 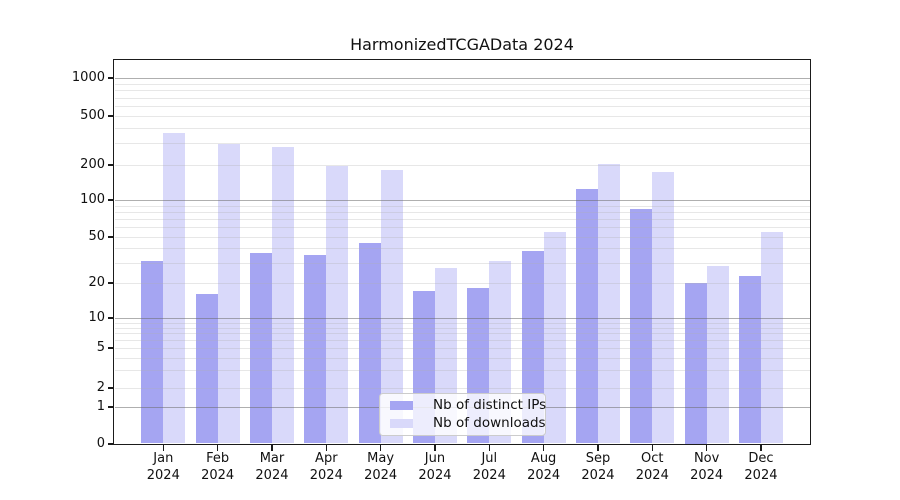 What do you see at coordinates (462, 414) in the screenshot?
I see `legend: Nb of distinct IPs Nb of downloads` at bounding box center [462, 414].